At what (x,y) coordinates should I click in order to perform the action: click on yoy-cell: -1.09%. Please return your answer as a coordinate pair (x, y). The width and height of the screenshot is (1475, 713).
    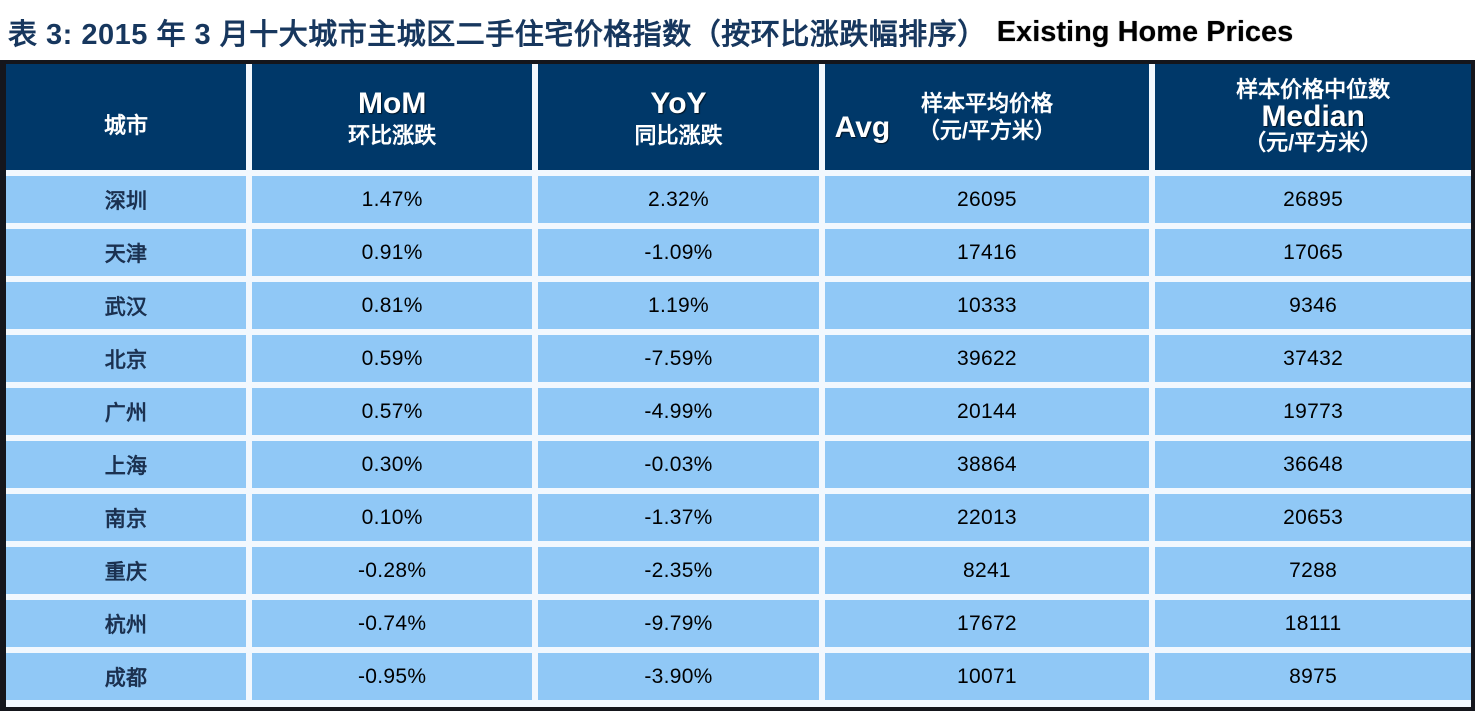
    Looking at the image, I should click on (678, 252).